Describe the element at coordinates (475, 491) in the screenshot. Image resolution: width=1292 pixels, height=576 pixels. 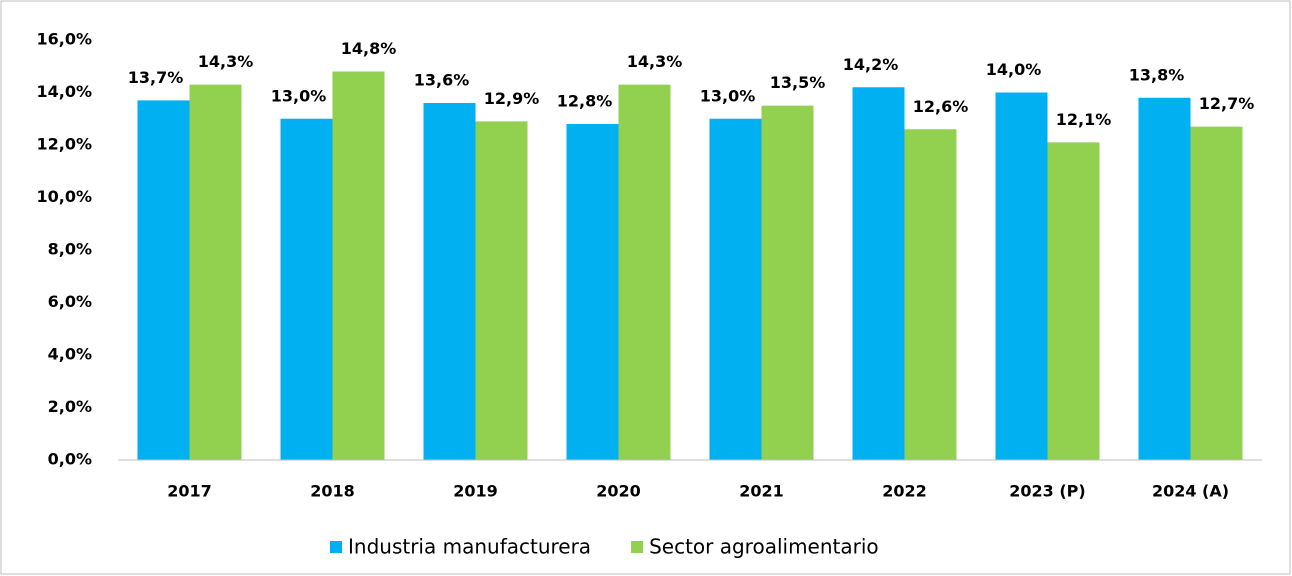
I see `x-tick-label: 2019` at that location.